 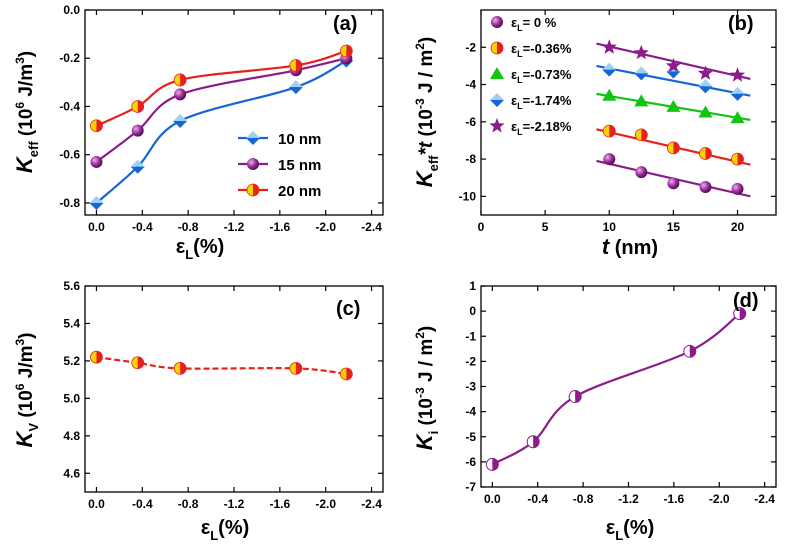 What do you see at coordinates (610, 227) in the screenshot?
I see `x-tick-label: 10` at bounding box center [610, 227].